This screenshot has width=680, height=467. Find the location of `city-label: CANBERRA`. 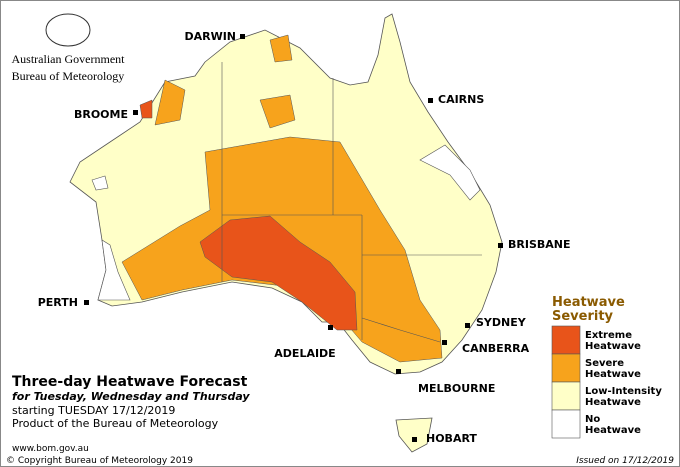

city-label: CANBERRA is located at coordinates (496, 348).